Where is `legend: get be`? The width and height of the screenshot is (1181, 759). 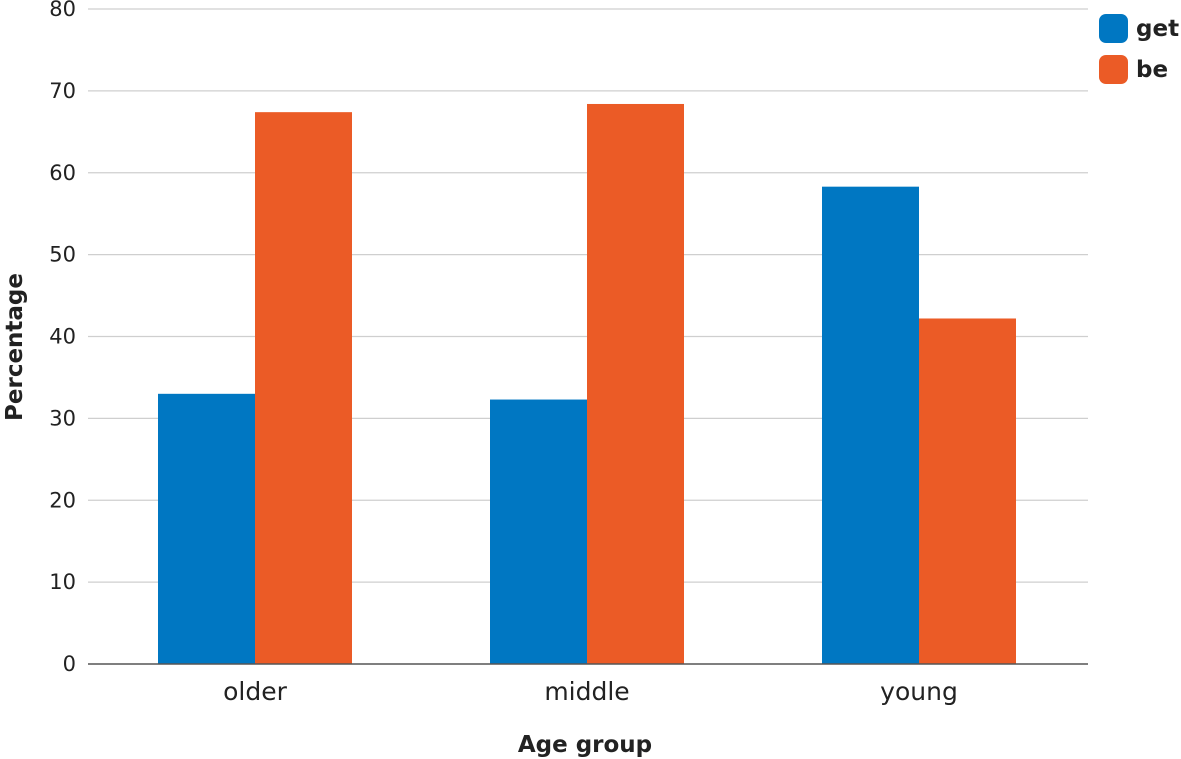 legend: get be is located at coordinates (1139, 49).